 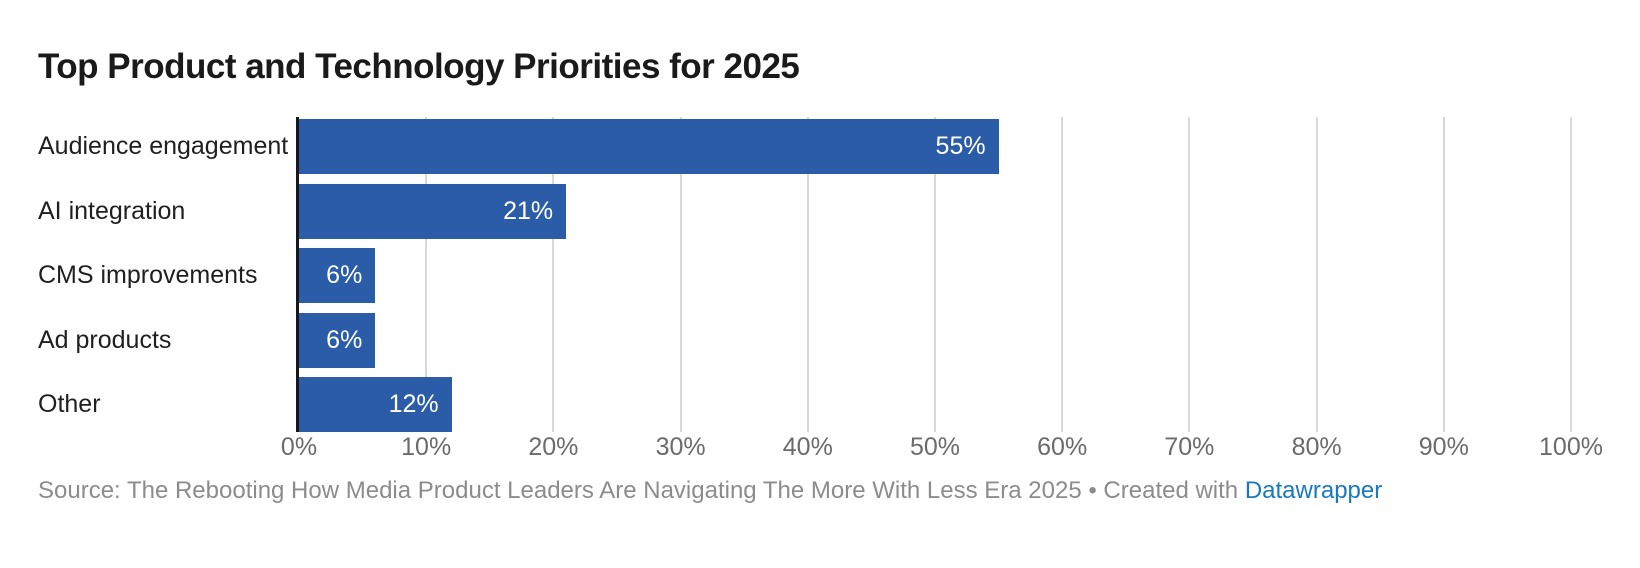 What do you see at coordinates (553, 447) in the screenshot?
I see `x-tick-label: 20%` at bounding box center [553, 447].